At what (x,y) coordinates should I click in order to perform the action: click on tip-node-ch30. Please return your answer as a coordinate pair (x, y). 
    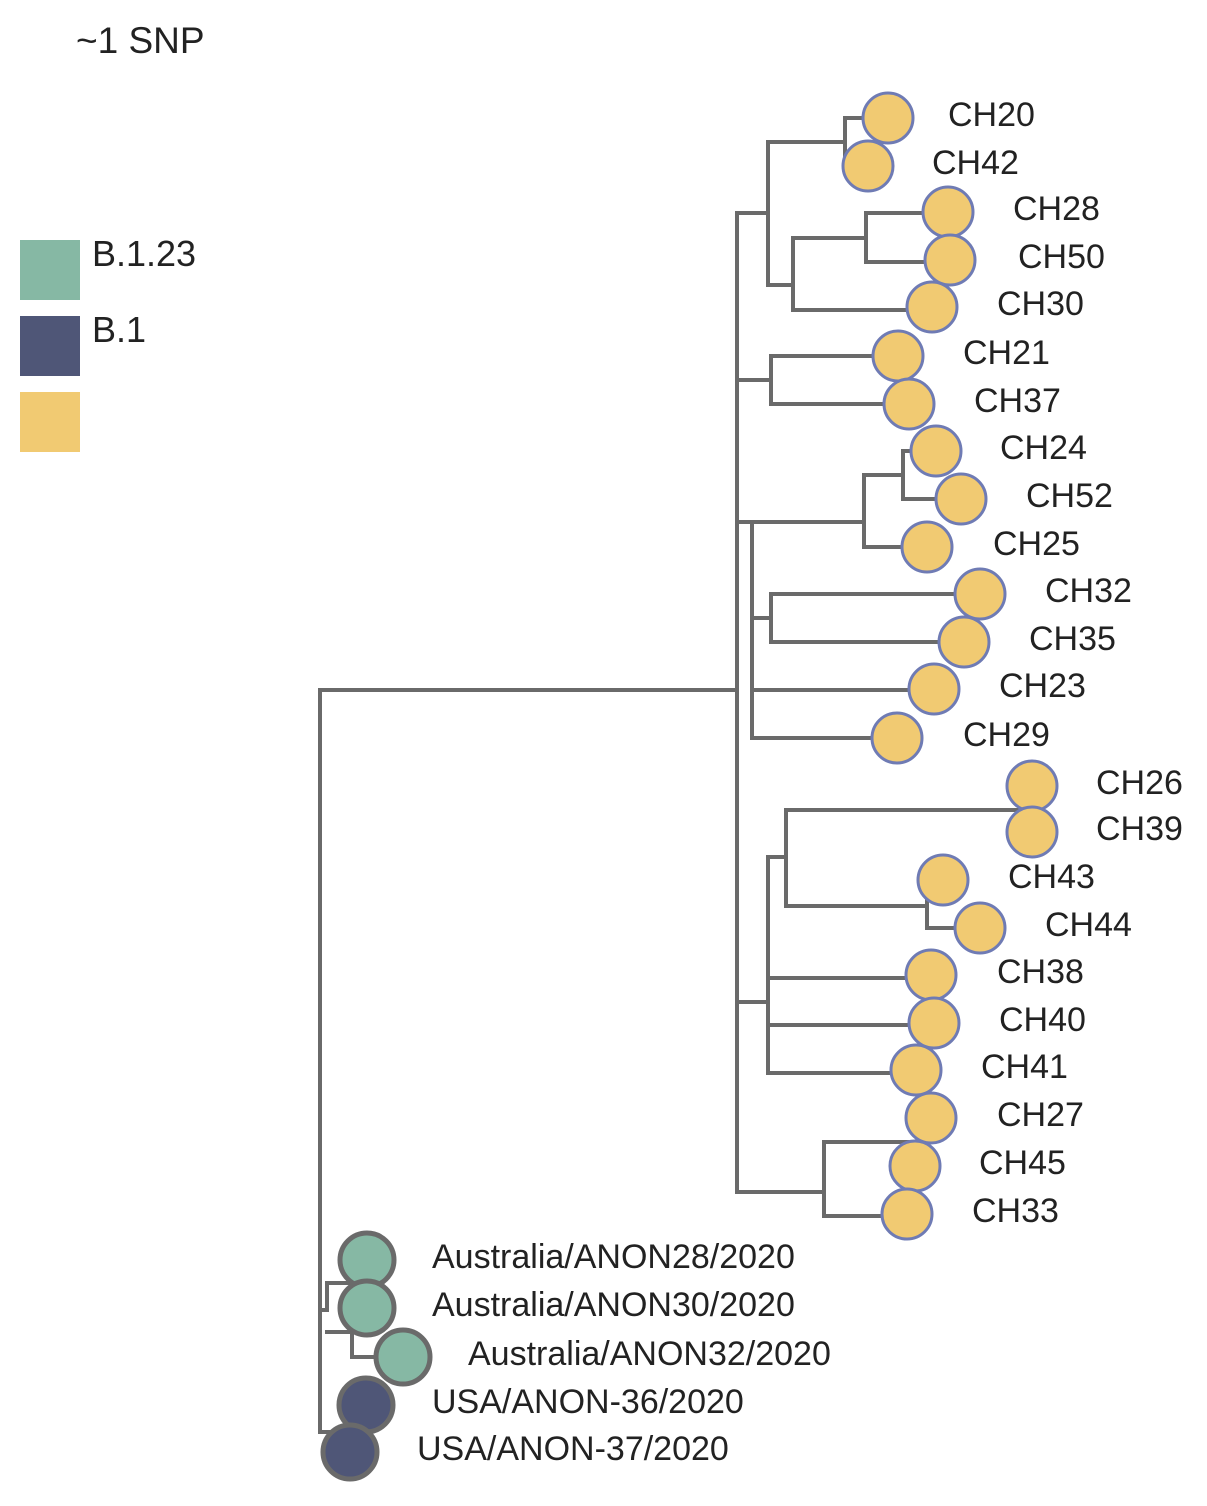
    Looking at the image, I should click on (932, 307).